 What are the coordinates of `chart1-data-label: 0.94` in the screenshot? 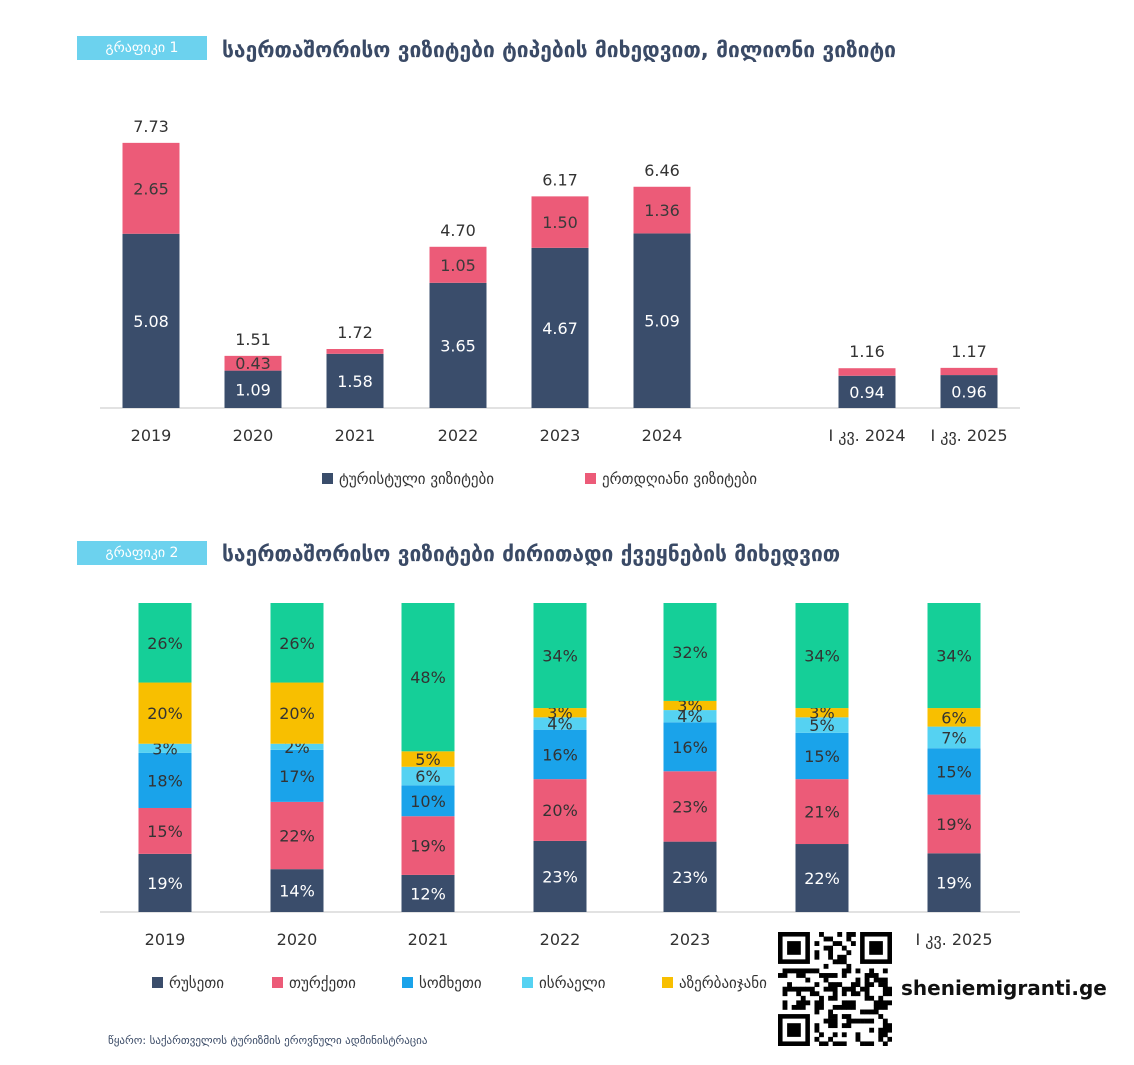 It's located at (867, 392).